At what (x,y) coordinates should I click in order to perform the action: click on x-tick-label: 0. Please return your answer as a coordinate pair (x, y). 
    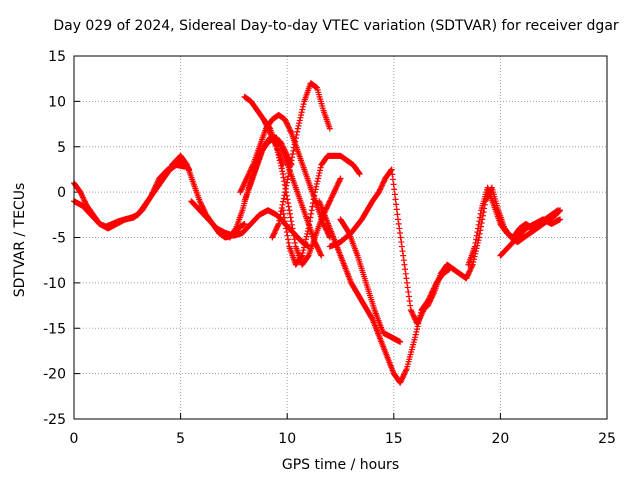
    Looking at the image, I should click on (74, 439).